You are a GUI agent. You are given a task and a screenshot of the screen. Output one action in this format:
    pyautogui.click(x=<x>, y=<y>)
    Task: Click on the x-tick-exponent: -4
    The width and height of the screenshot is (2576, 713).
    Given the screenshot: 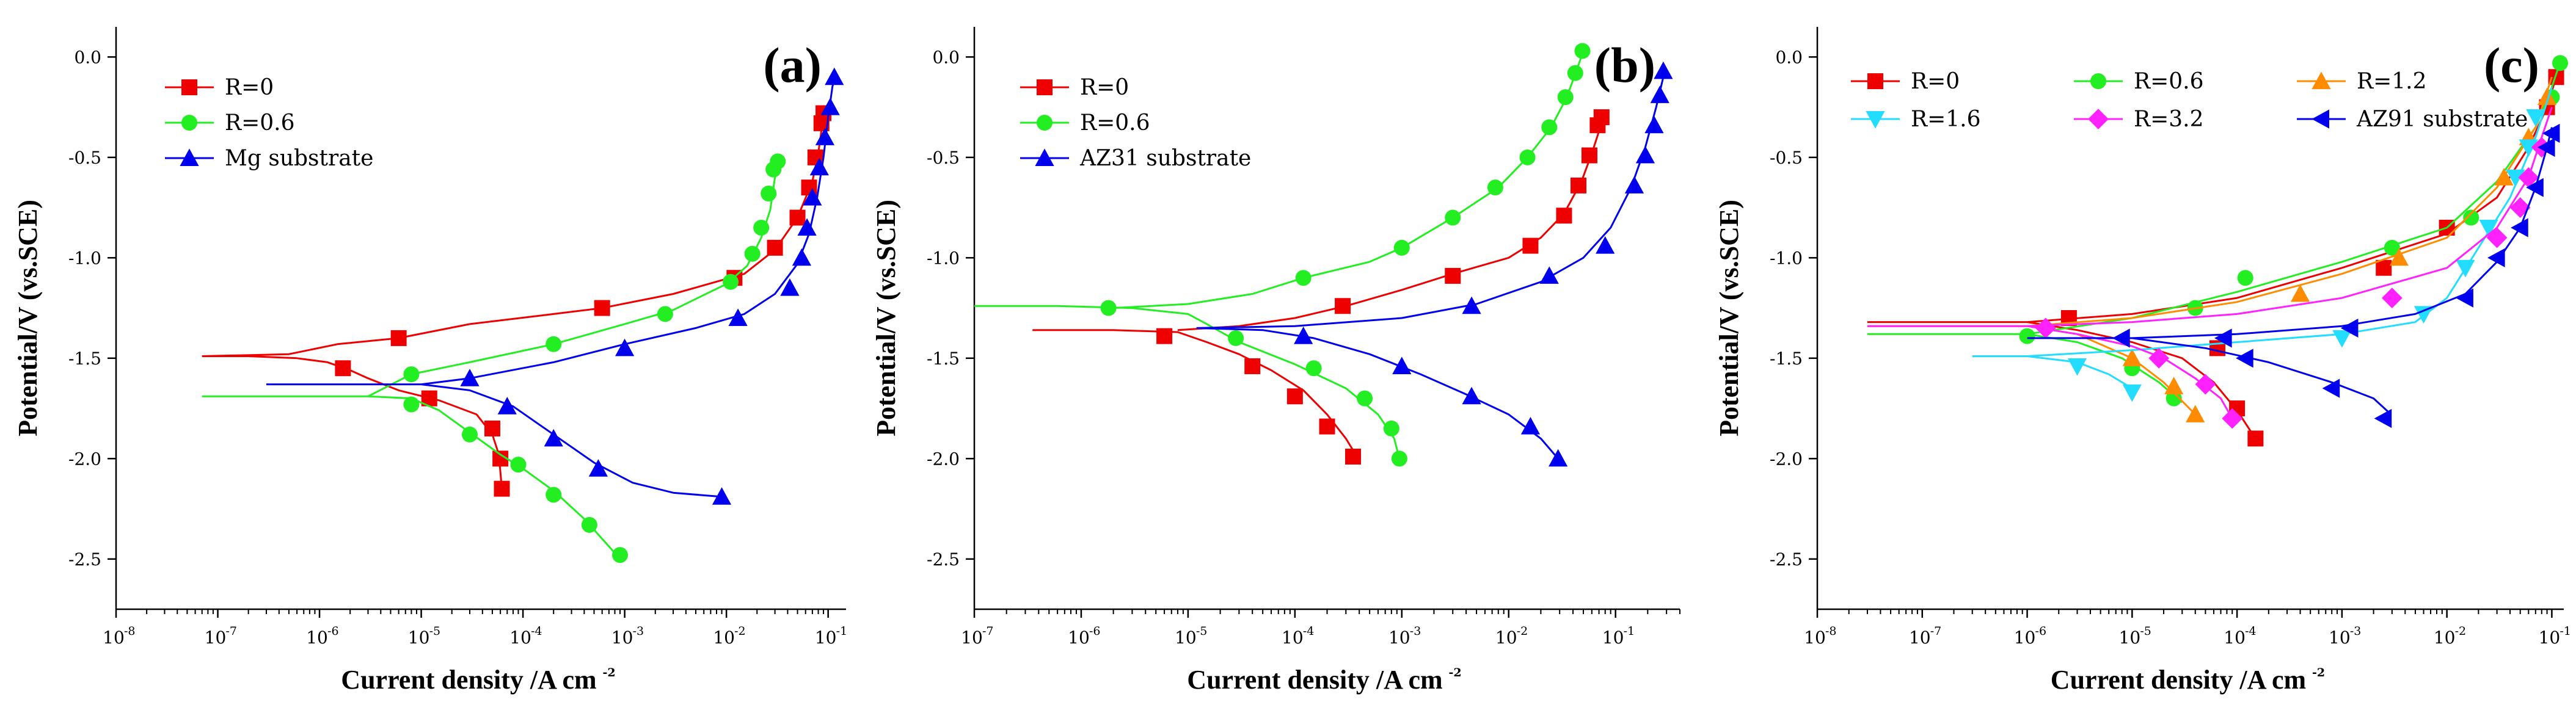 What is the action you would take?
    pyautogui.click(x=1309, y=631)
    